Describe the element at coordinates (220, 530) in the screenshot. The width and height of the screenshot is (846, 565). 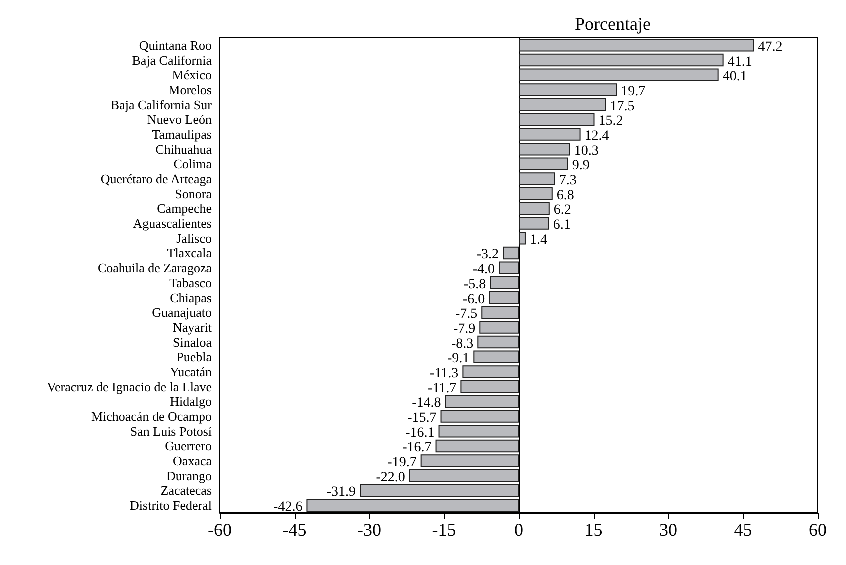
I see `x-tick-label: -60` at that location.